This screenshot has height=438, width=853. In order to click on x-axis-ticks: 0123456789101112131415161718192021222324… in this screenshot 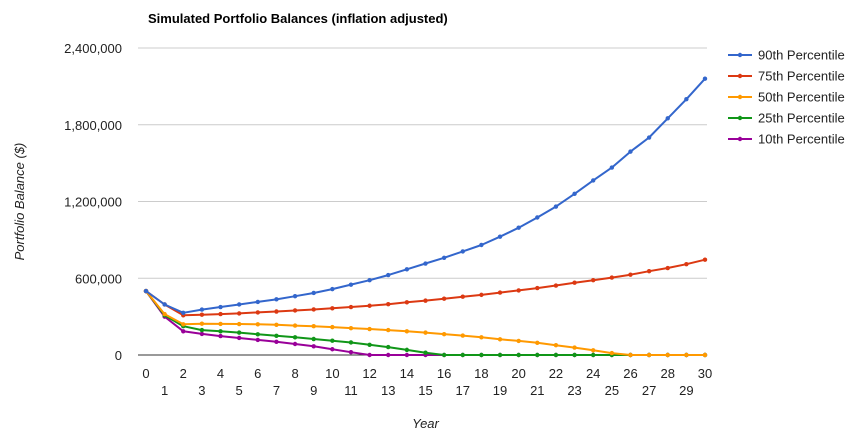, I will do `click(427, 382)`.